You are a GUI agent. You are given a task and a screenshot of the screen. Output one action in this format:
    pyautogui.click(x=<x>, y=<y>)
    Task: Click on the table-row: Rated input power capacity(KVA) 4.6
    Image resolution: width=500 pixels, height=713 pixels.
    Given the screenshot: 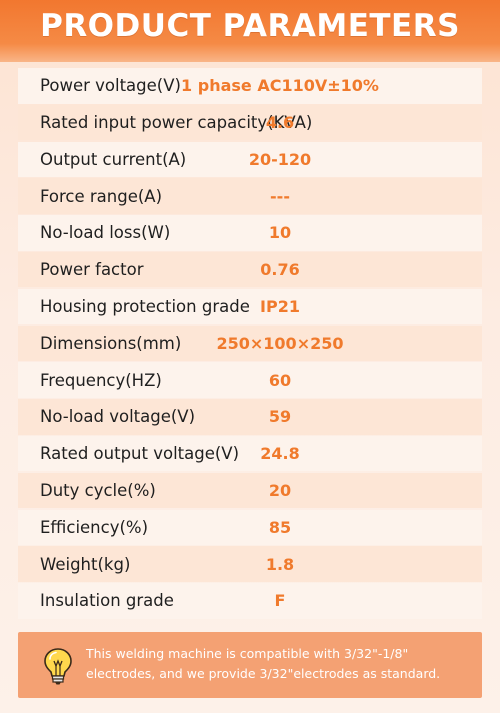 What is the action you would take?
    pyautogui.click(x=250, y=122)
    